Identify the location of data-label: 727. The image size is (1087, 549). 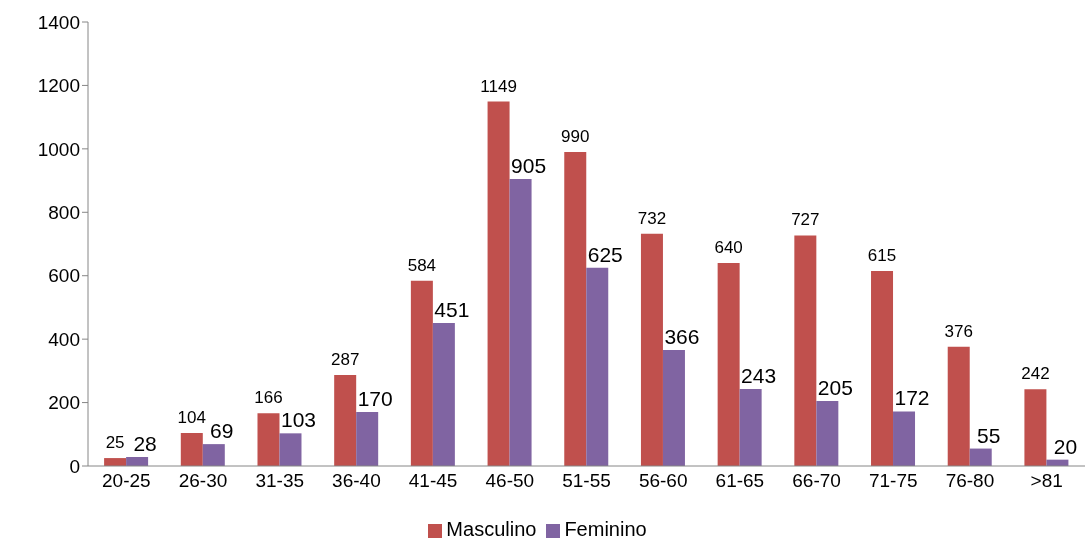
(805, 220).